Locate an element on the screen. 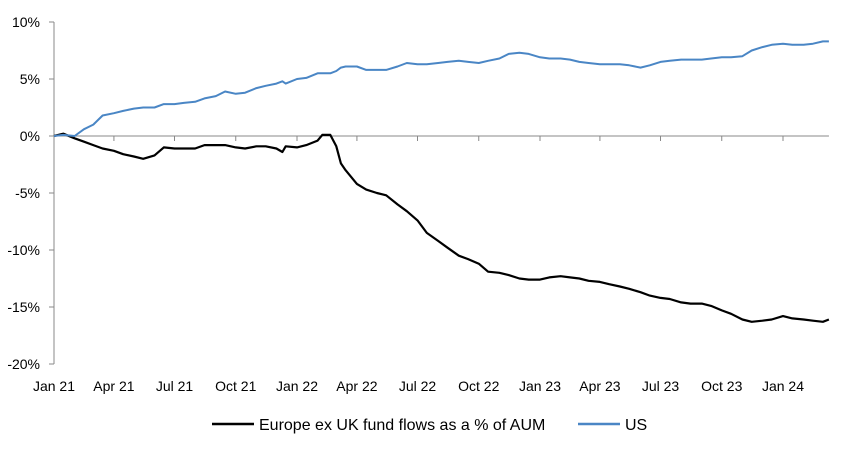  y-tick-label: 0% is located at coordinates (30, 136).